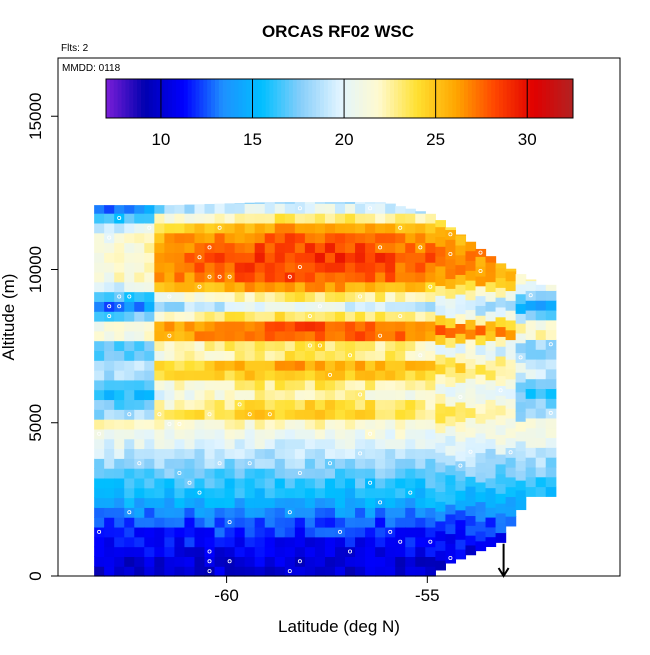 The width and height of the screenshot is (650, 655). I want to click on y-tick-label: 0, so click(35, 575).